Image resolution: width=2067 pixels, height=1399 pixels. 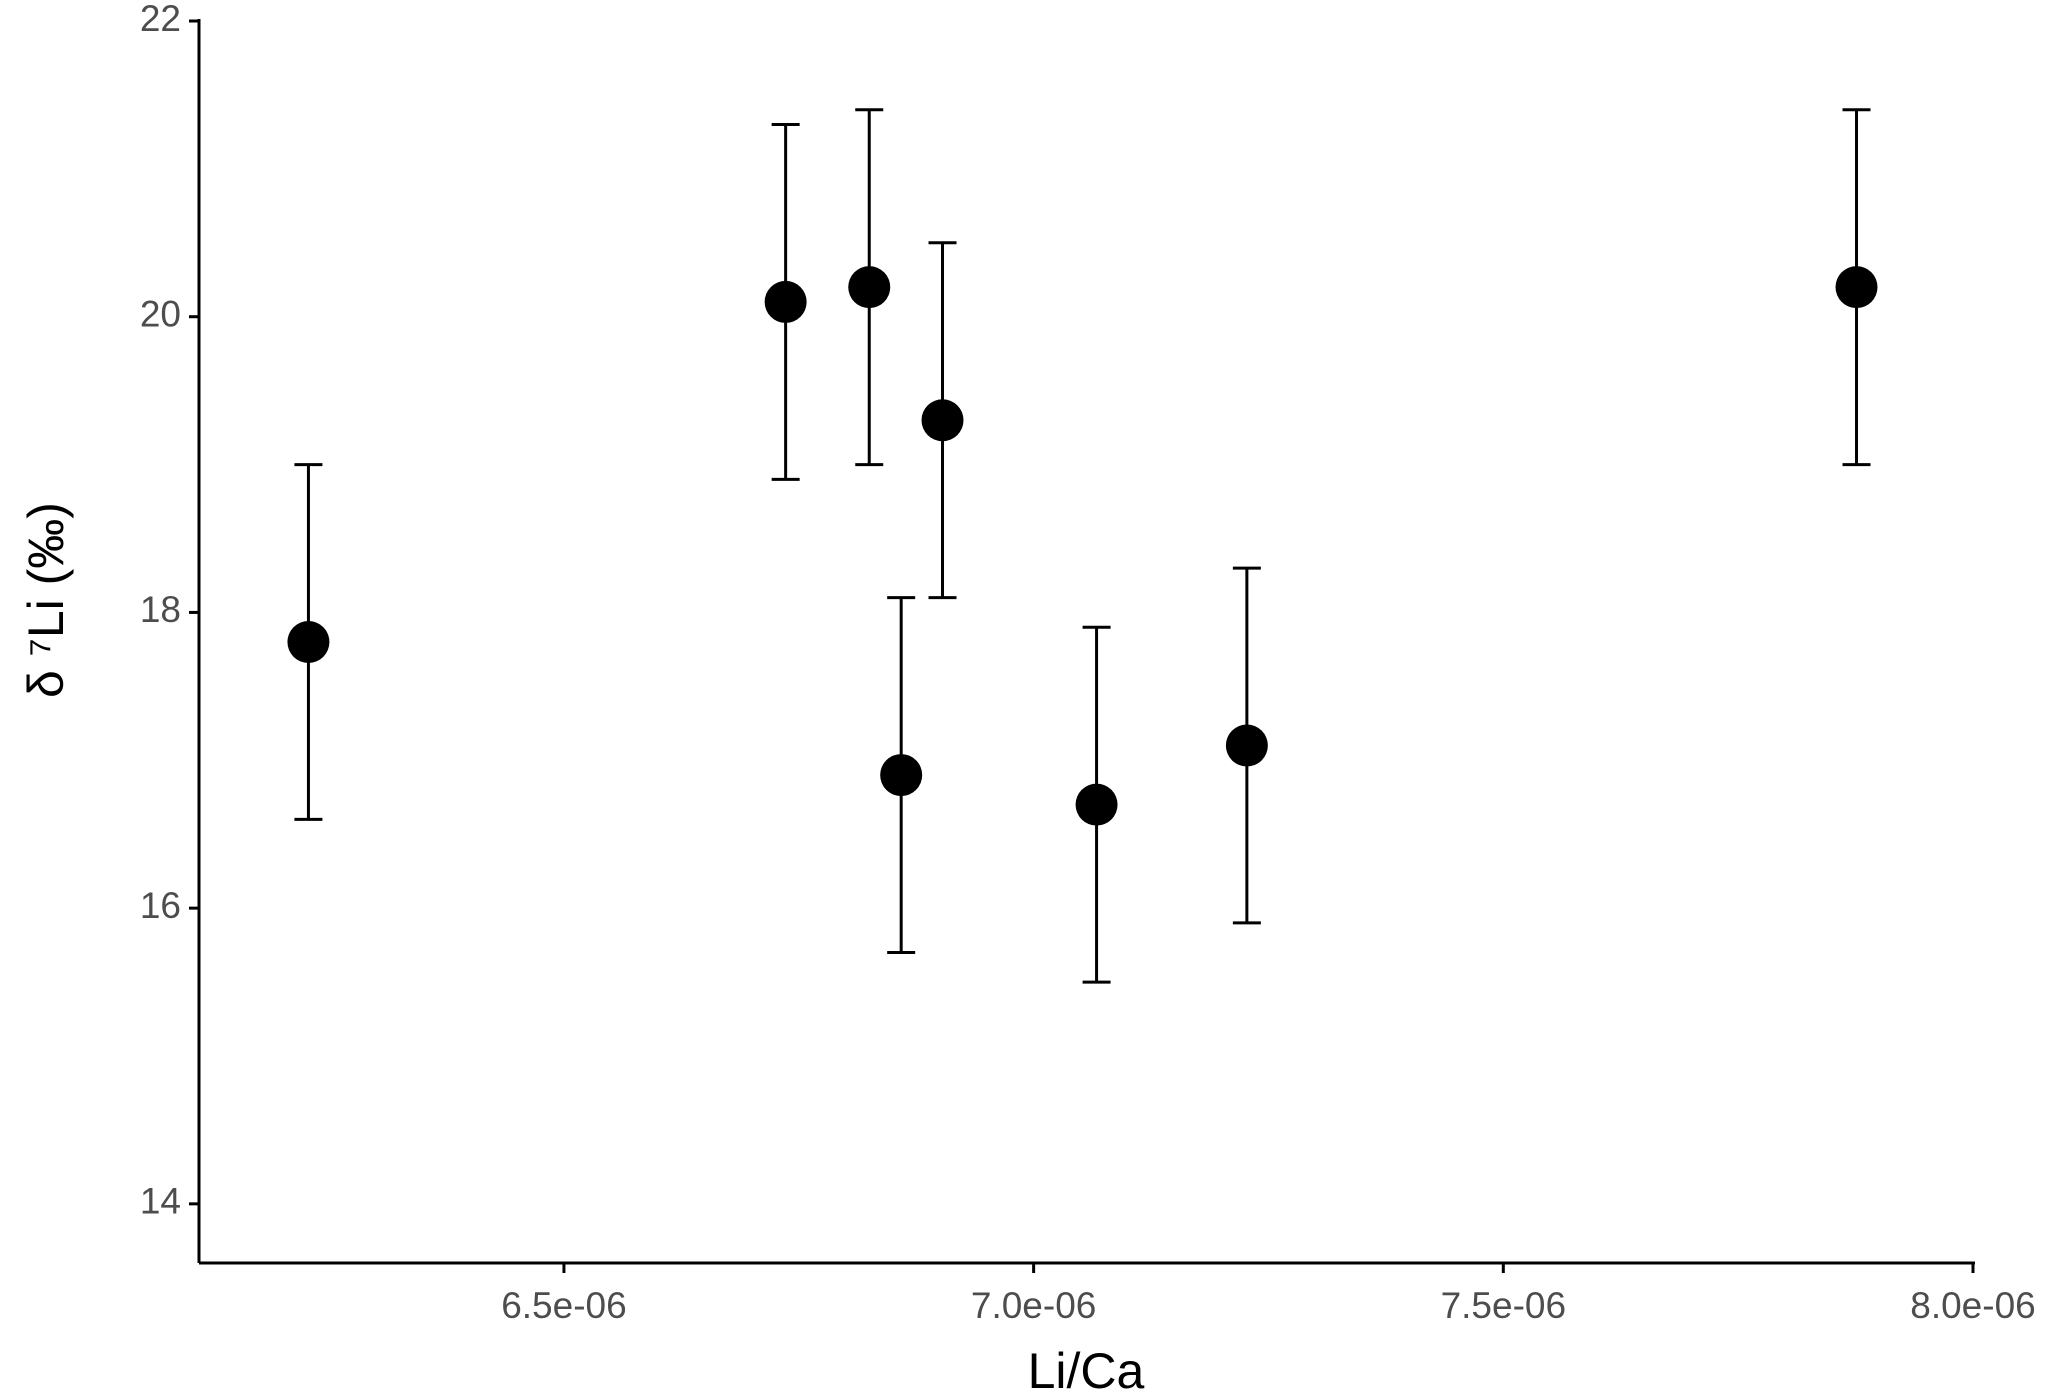 What do you see at coordinates (160, 313) in the screenshot?
I see `y-tick-label: 20` at bounding box center [160, 313].